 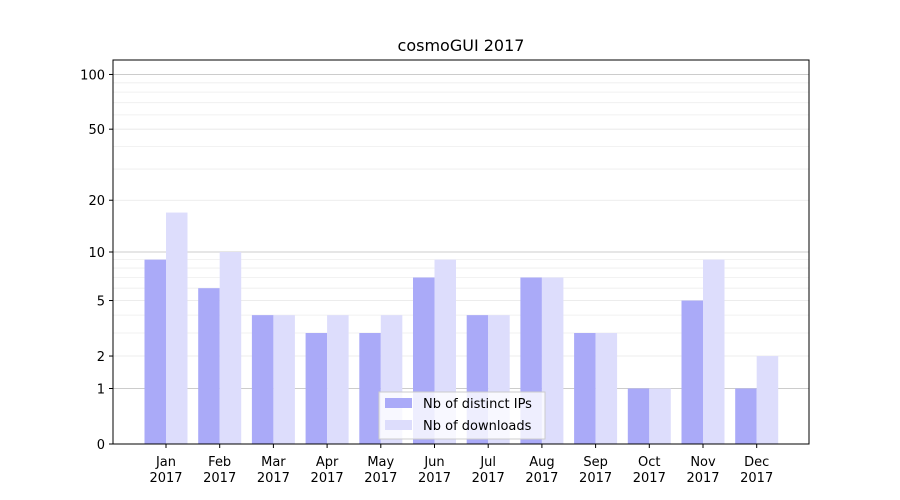 What do you see at coordinates (101, 357) in the screenshot?
I see `y-tick-label: 2` at bounding box center [101, 357].